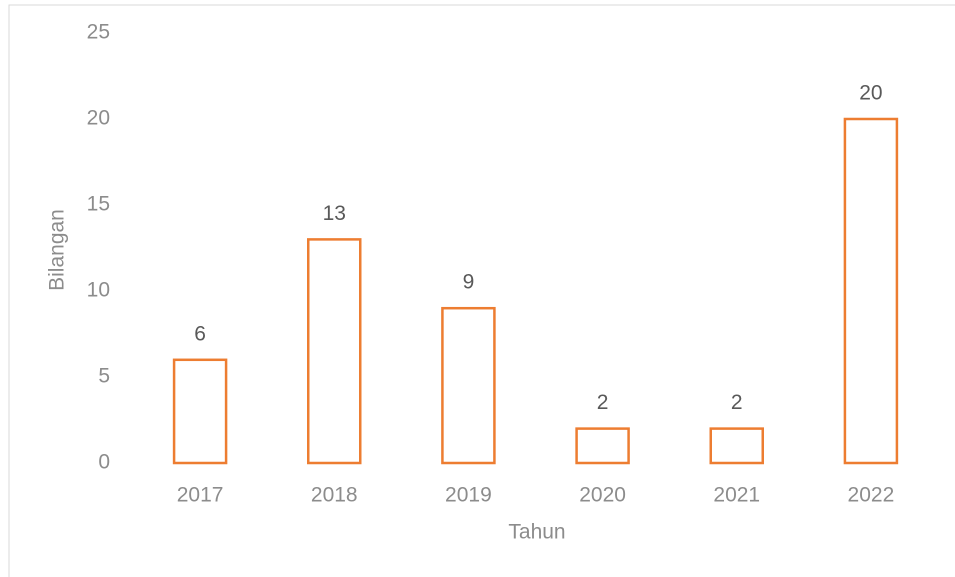 The image size is (955, 577). What do you see at coordinates (536, 532) in the screenshot?
I see `x-axis-label: Tahun` at bounding box center [536, 532].